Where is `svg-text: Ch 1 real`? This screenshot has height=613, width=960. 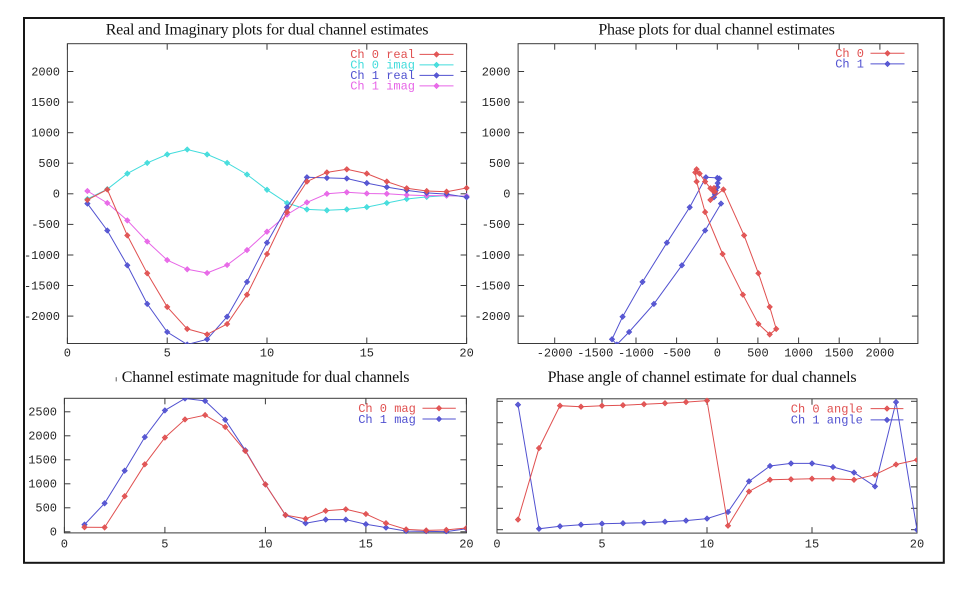 svg-text: Ch 1 real is located at coordinates (382, 76).